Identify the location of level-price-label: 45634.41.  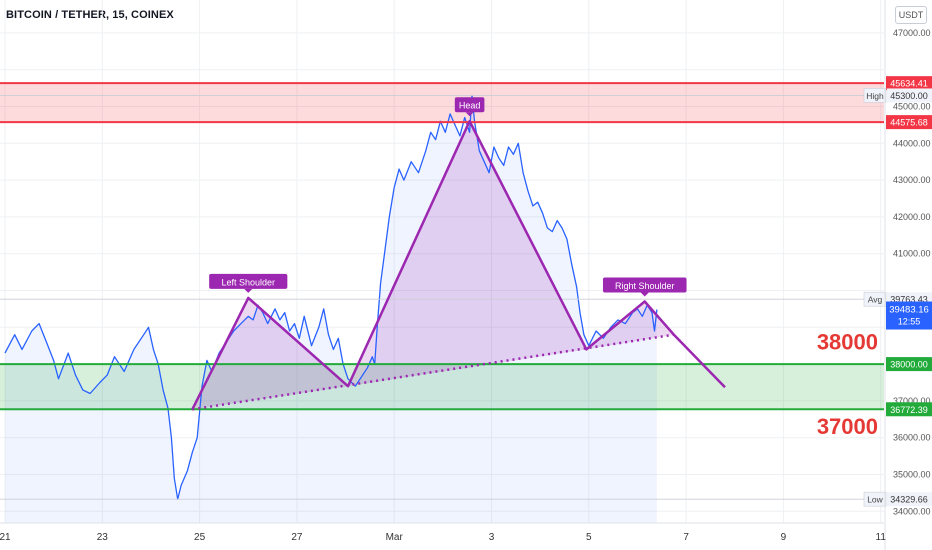
(909, 84).